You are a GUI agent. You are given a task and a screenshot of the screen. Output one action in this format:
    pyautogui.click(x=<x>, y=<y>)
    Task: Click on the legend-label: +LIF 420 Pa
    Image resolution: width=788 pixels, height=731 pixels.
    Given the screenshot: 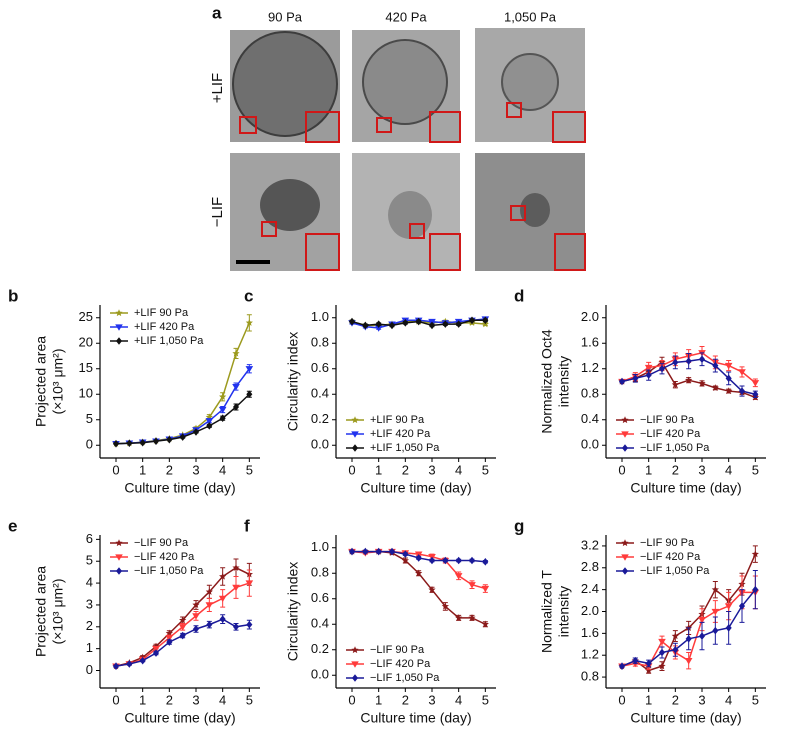 What is the action you would take?
    pyautogui.click(x=400, y=434)
    